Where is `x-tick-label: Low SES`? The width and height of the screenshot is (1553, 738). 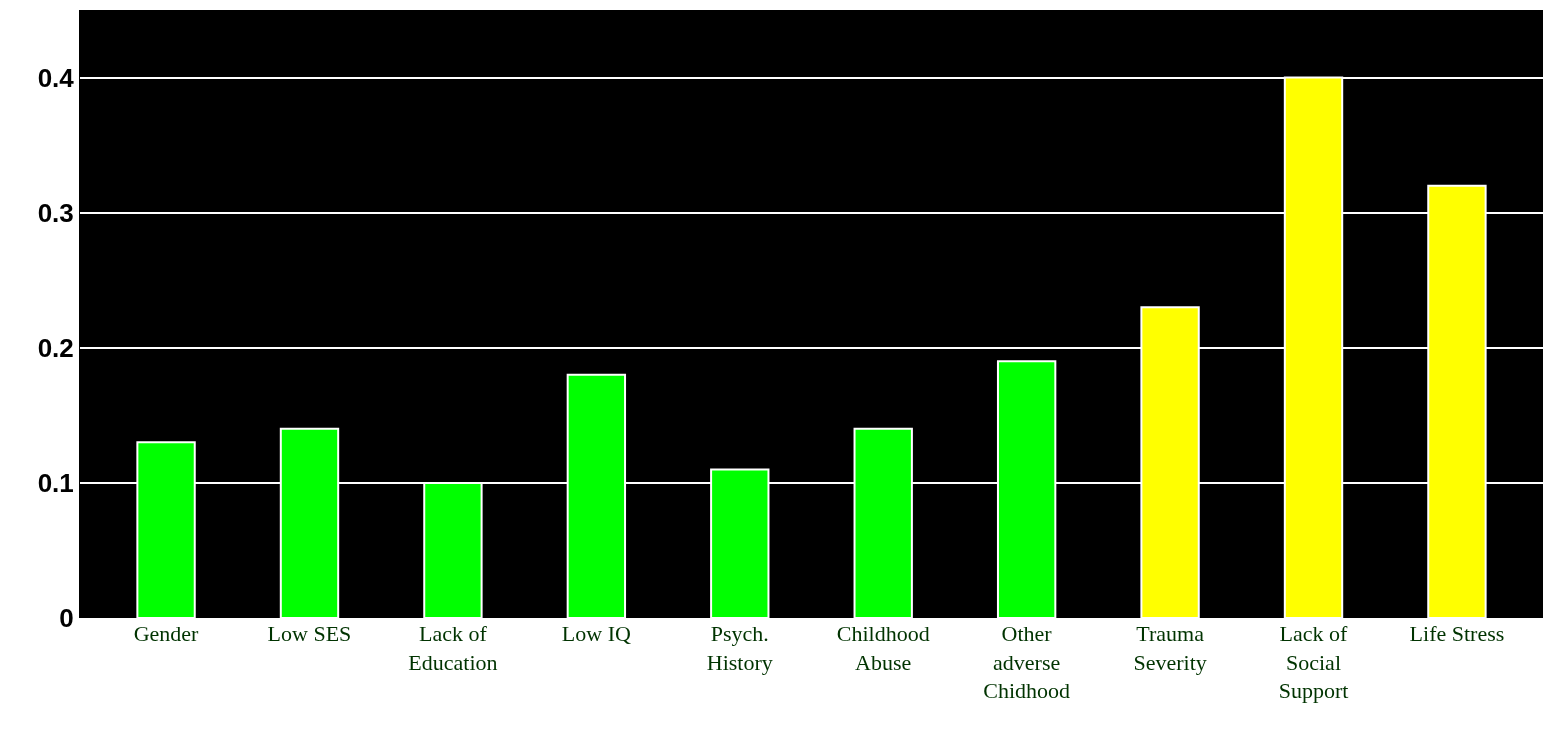
x-tick-label: Low SES is located at coordinates (309, 633).